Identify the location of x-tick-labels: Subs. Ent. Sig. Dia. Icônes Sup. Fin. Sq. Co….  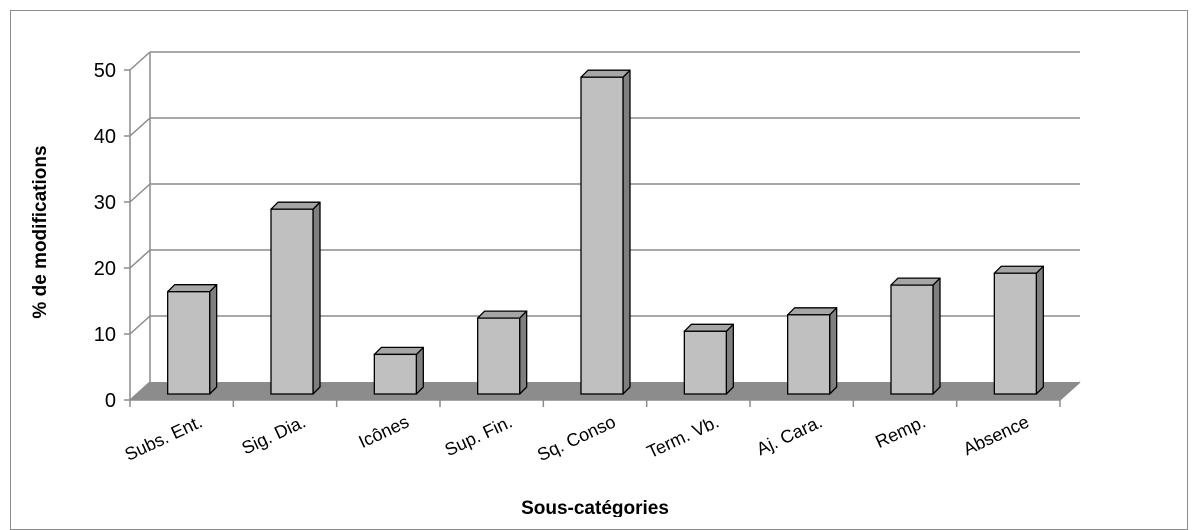
(577, 438).